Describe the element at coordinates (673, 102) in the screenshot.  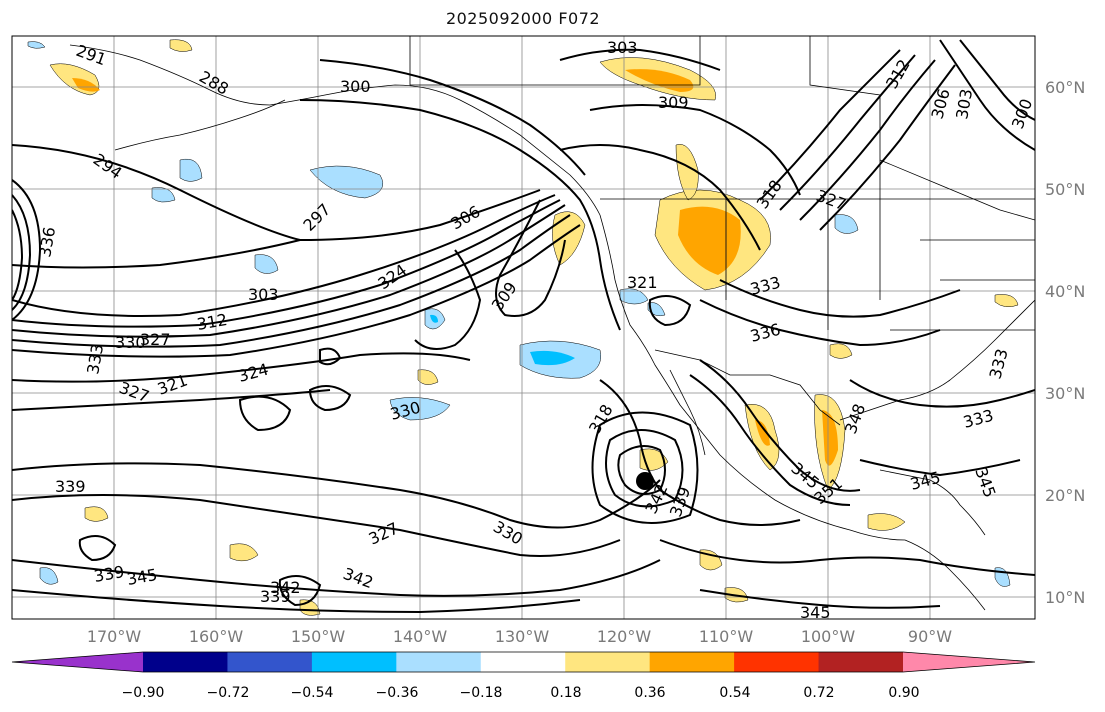
I see `contour-label: 309` at that location.